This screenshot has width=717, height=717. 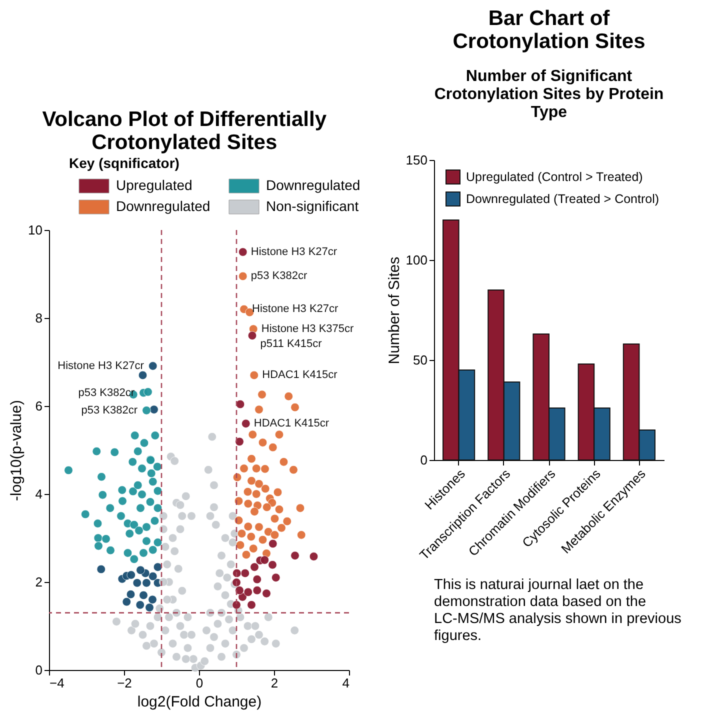 I want to click on chart-title: Bar Chart of Crotonylation Sites, so click(x=549, y=30).